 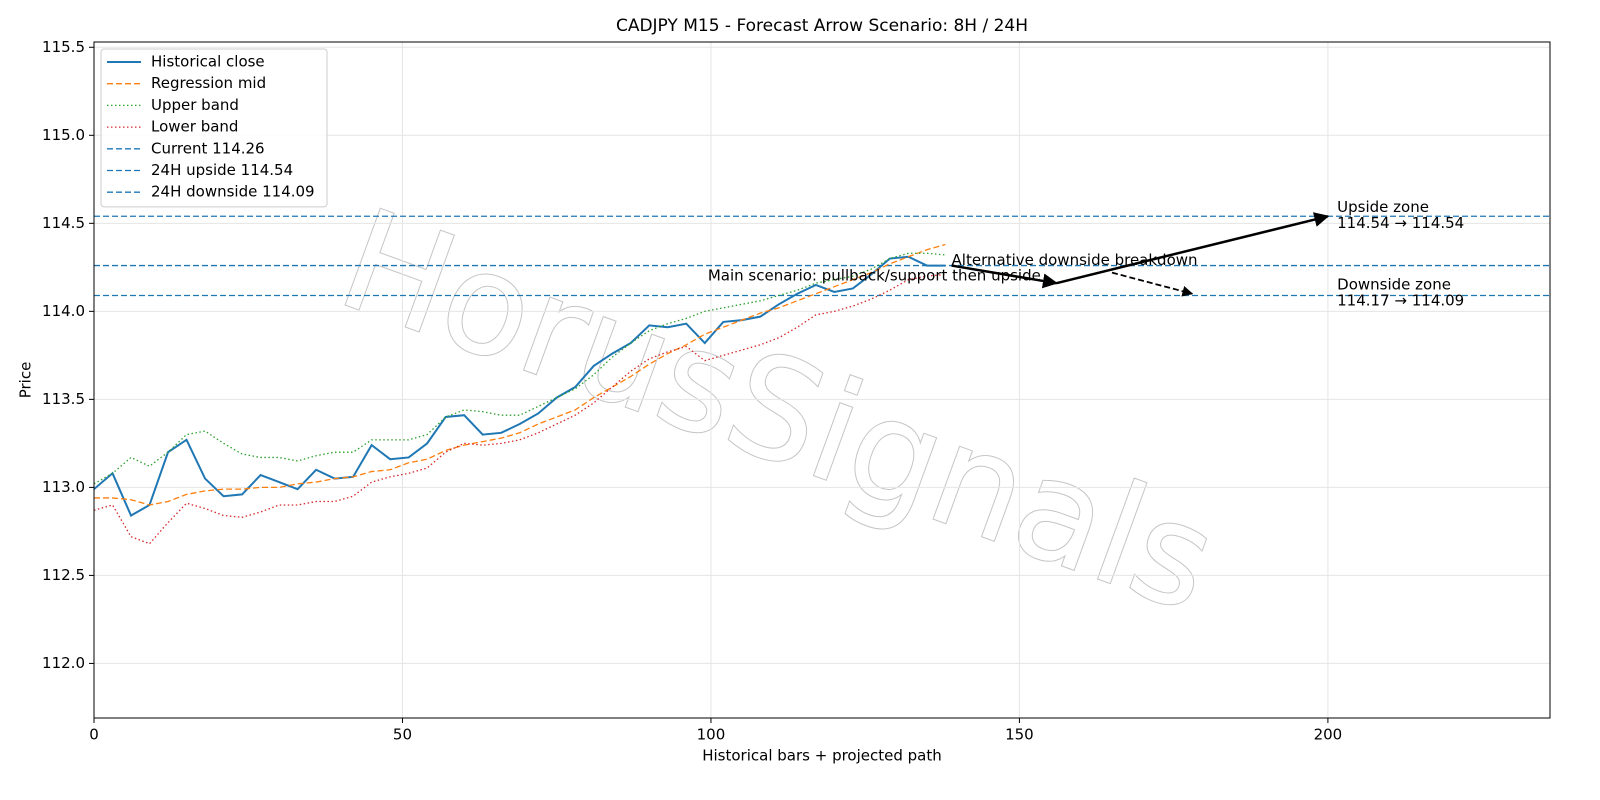 I want to click on y-tick-label: 114.5, so click(x=63, y=223).